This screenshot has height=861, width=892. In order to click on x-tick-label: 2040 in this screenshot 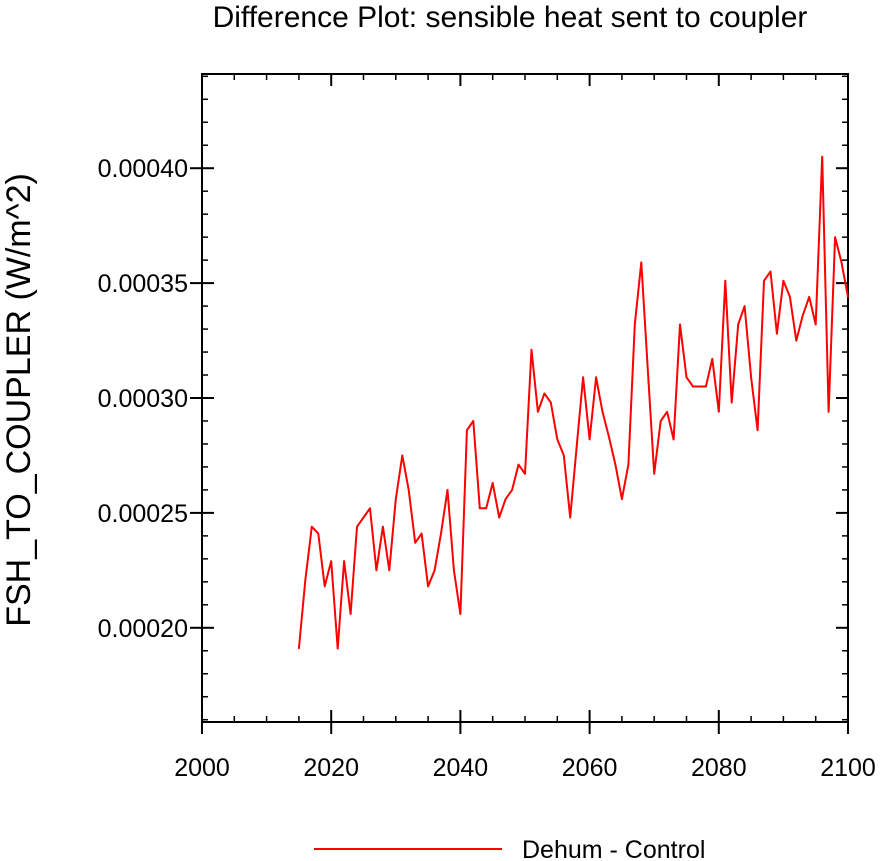, I will do `click(461, 768)`.